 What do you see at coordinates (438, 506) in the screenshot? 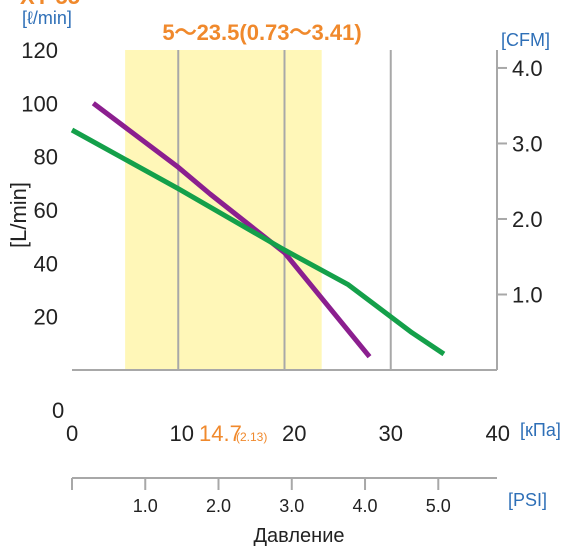
I see `psi-tick-5.0: 5.0` at bounding box center [438, 506].